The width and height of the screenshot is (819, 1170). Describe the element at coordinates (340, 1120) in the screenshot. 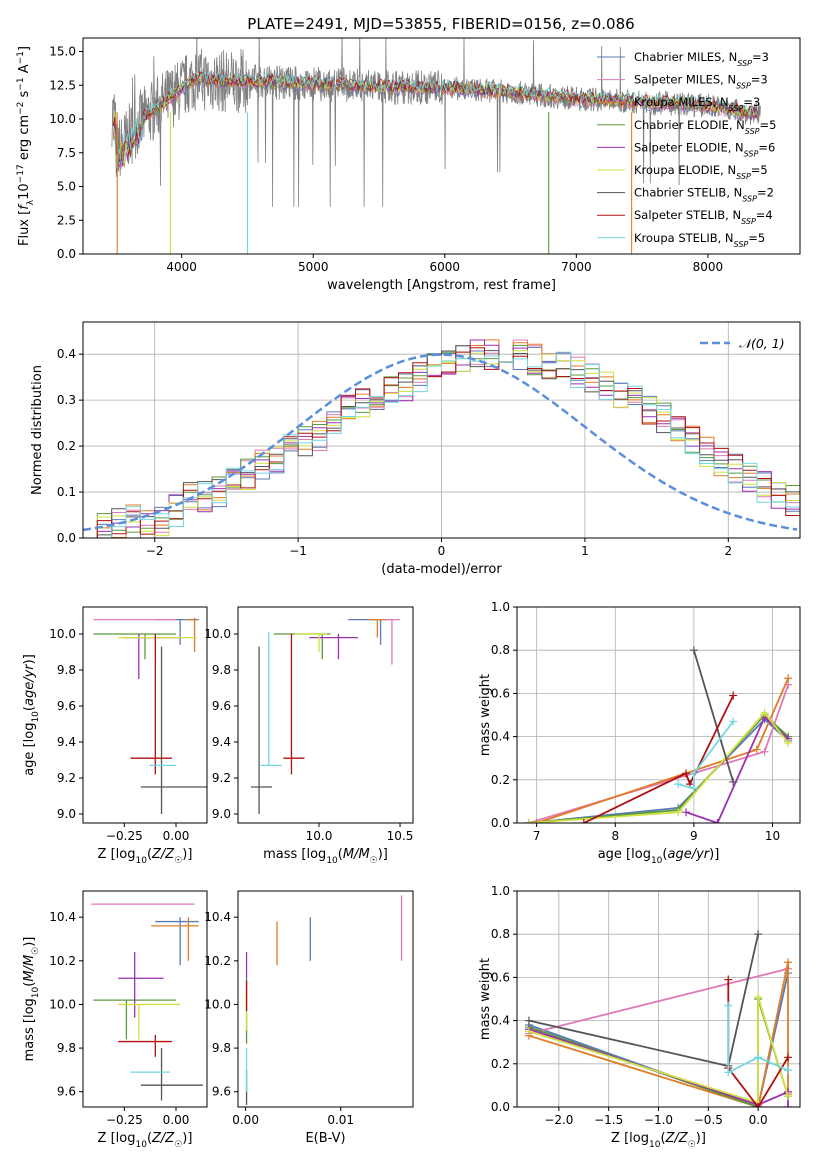

I see `x-tick-label: 0.01` at that location.